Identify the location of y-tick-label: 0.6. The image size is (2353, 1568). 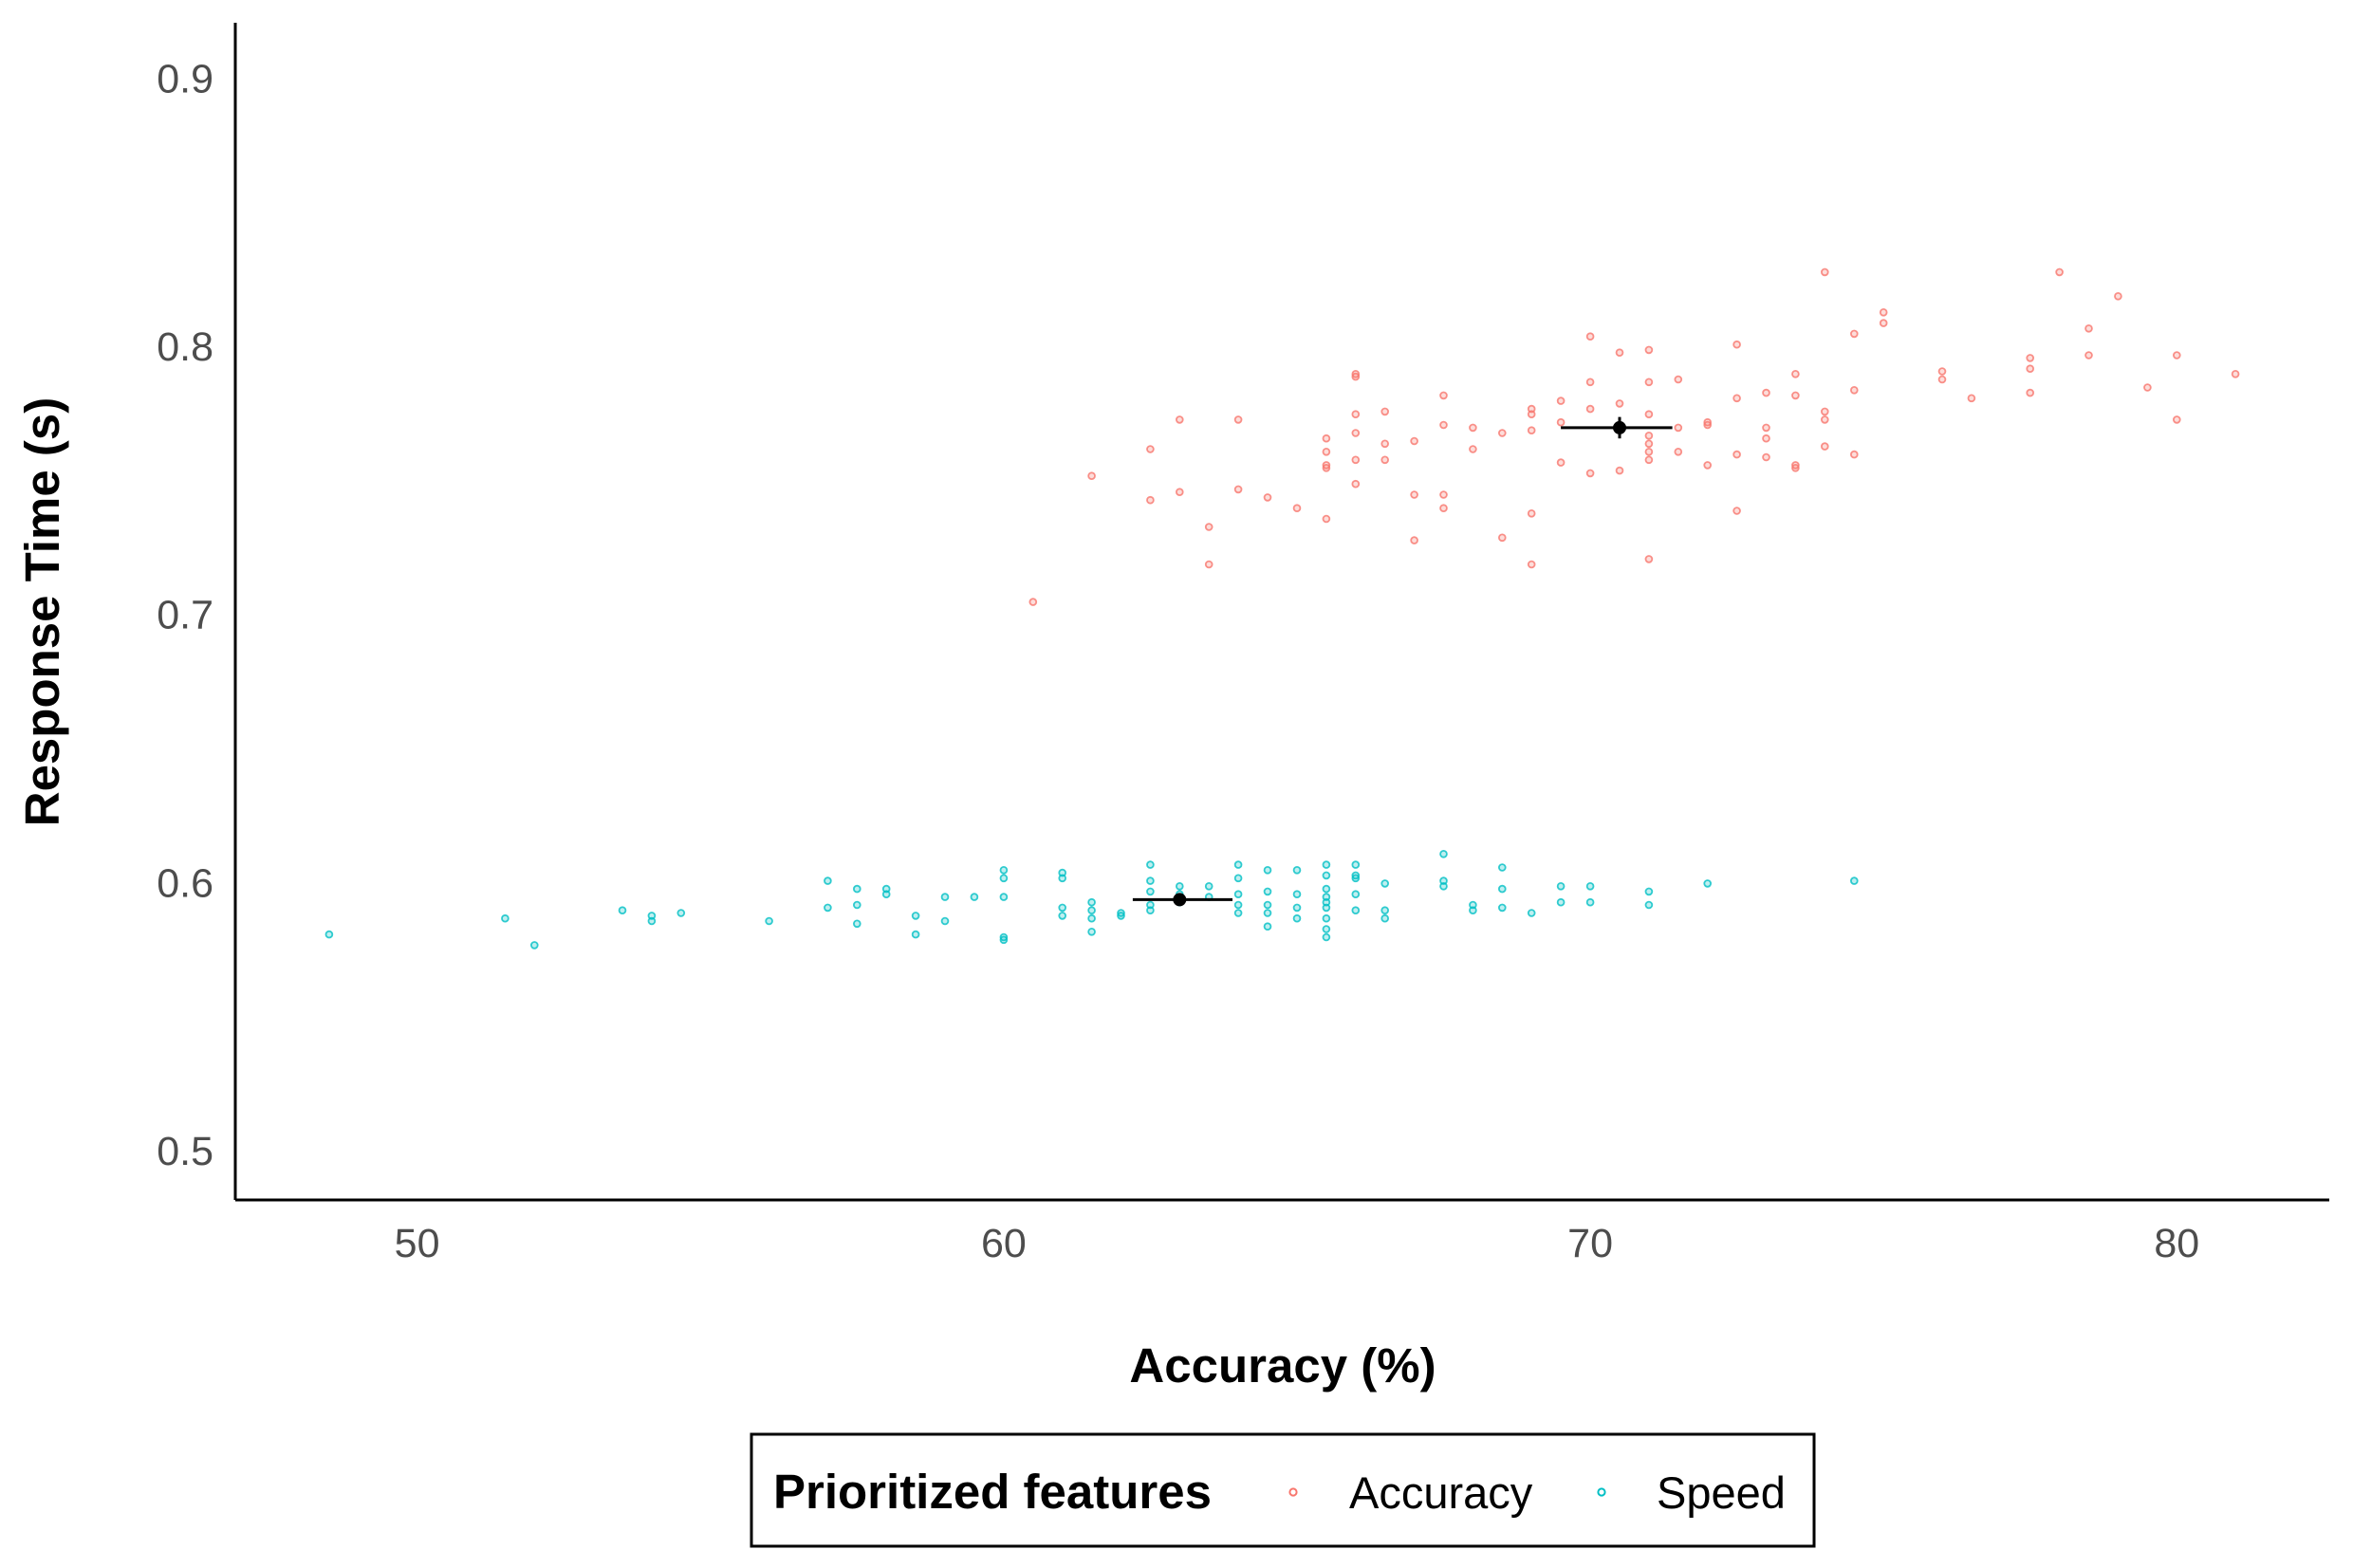
(185, 883).